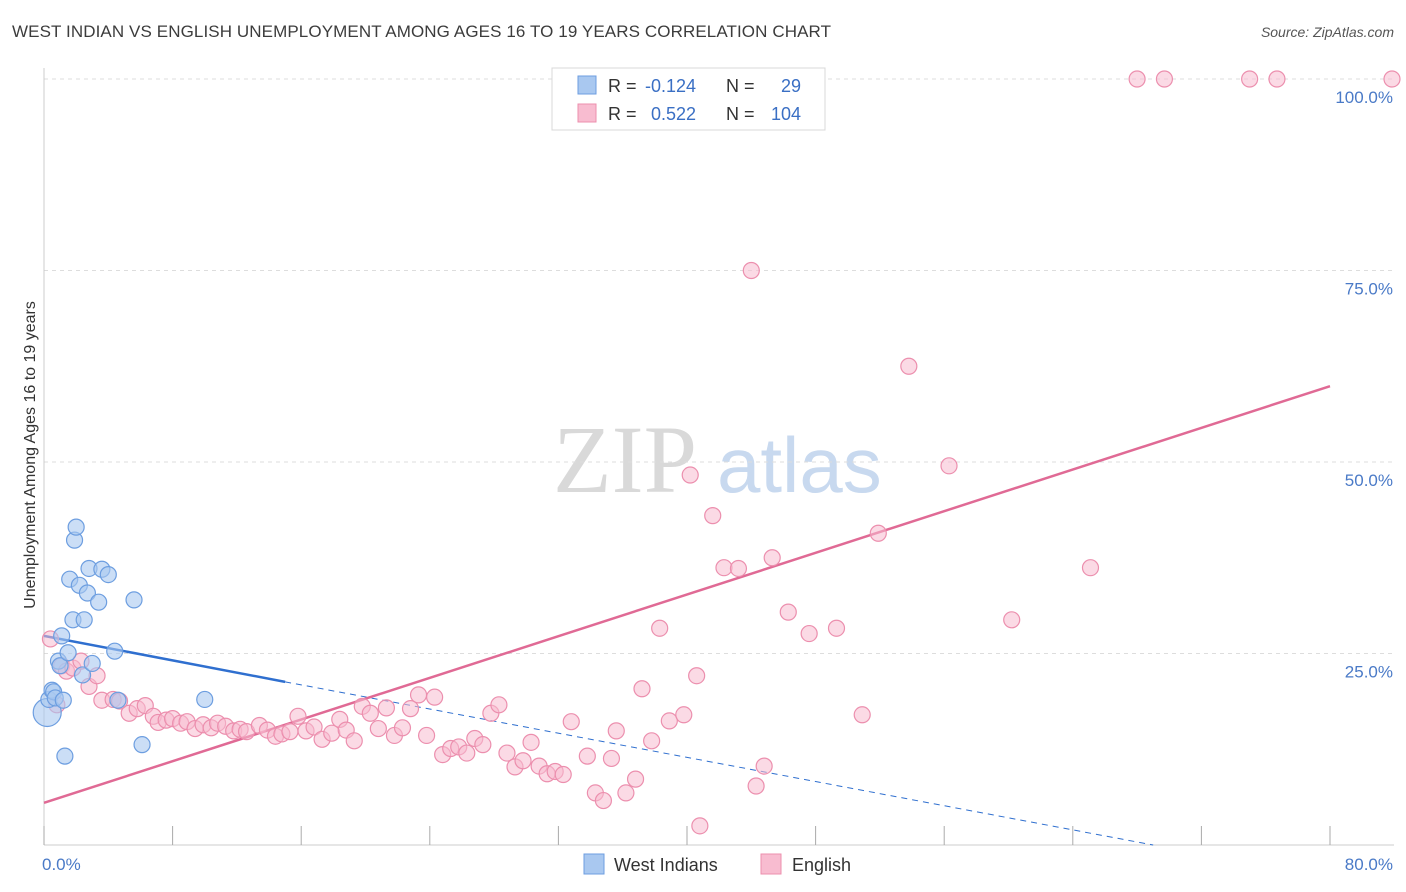 The width and height of the screenshot is (1406, 892). I want to click on west-indians-trend-line, so click(164, 659).